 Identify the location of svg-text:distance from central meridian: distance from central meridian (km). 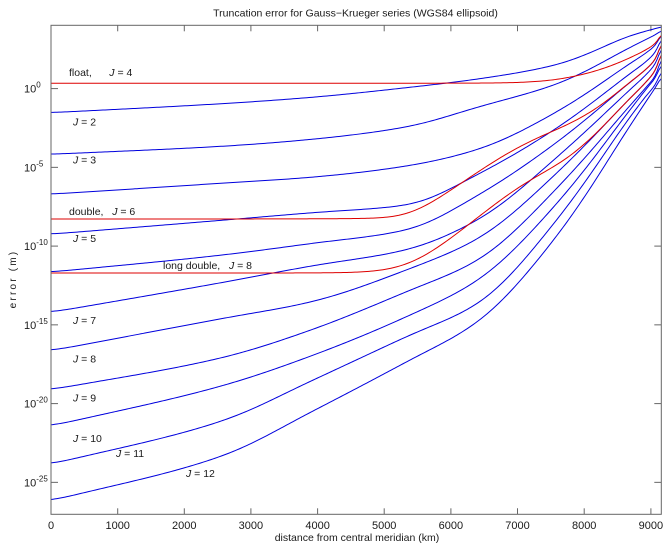
(357, 538).